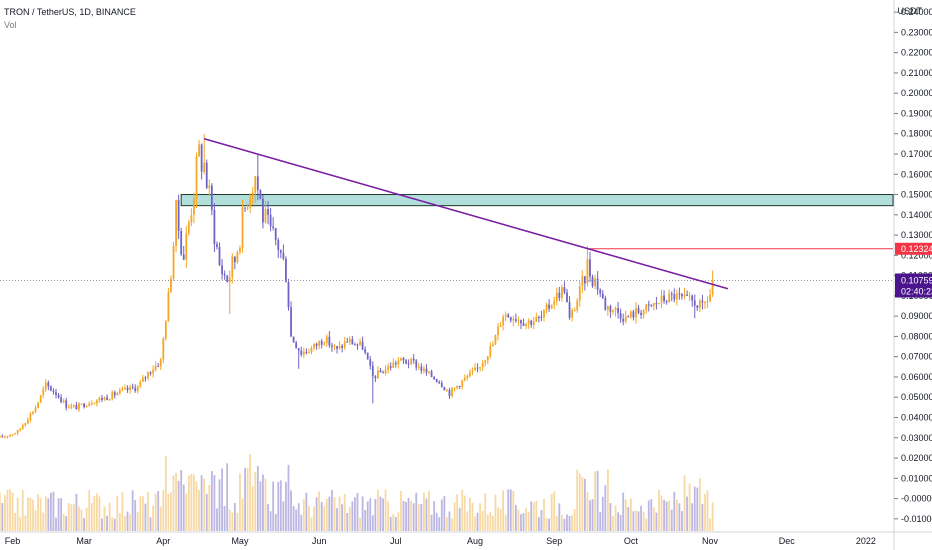 This screenshot has width=932, height=550. Describe the element at coordinates (13, 541) in the screenshot. I see `time-tick-label: Feb` at that location.